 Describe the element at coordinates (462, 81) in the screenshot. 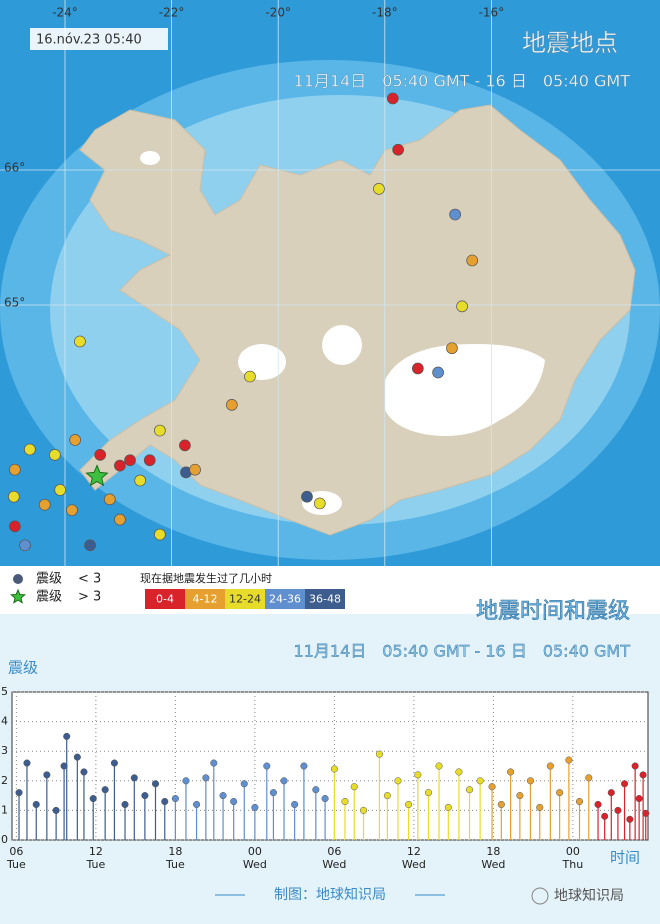

I see `map-subtitle: 11月14日 05:40 GMT - 16 日 05:40 GMT` at that location.